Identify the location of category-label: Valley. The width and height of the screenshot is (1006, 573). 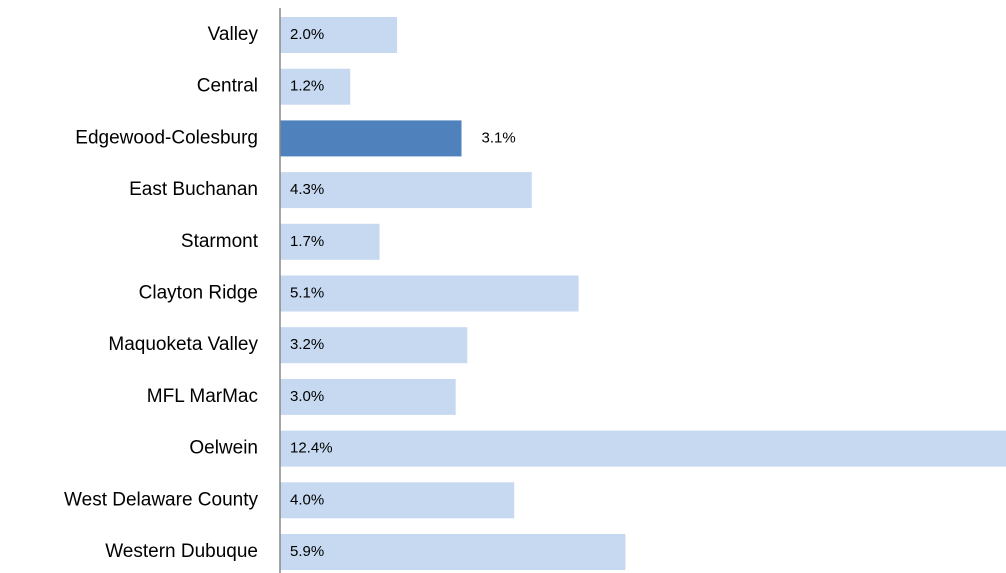
(233, 34).